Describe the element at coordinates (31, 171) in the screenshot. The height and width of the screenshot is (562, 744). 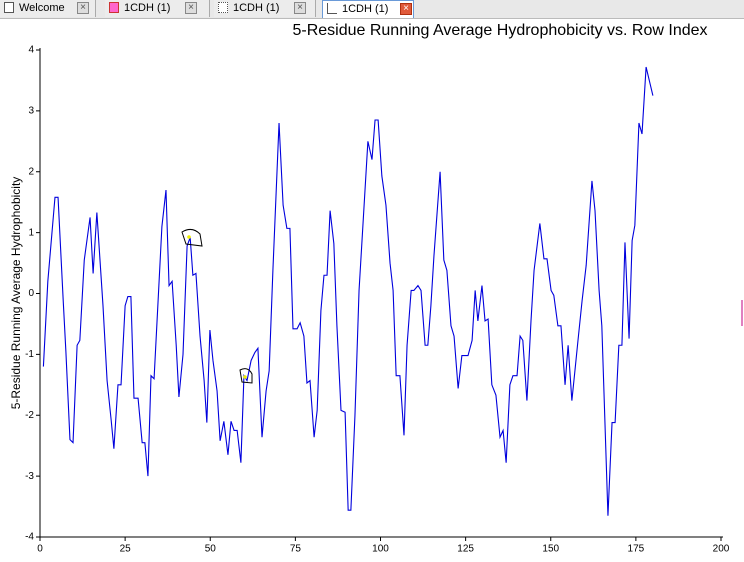
I see `y-tick-label: 2` at that location.